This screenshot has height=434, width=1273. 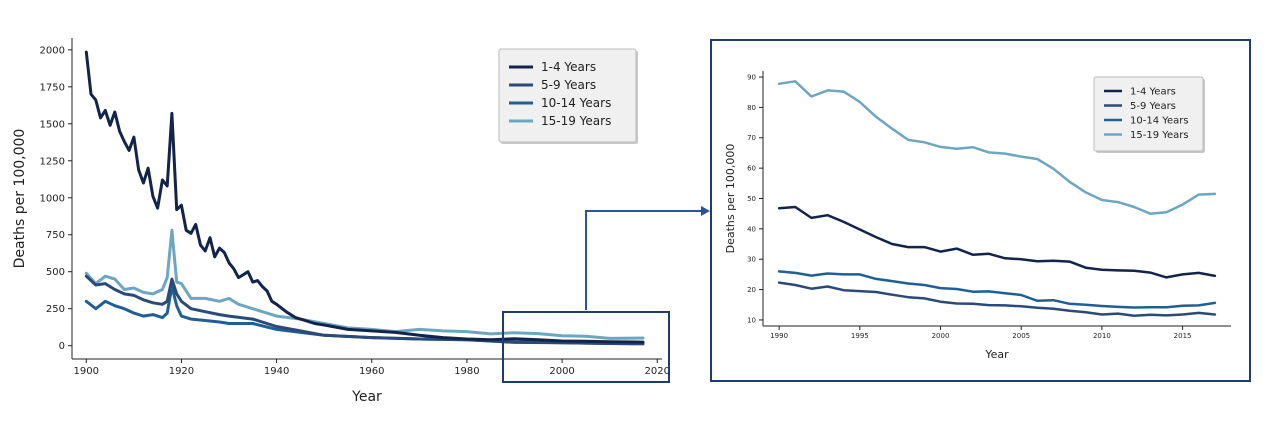 I want to click on y-tick-label: 80, so click(x=751, y=108).